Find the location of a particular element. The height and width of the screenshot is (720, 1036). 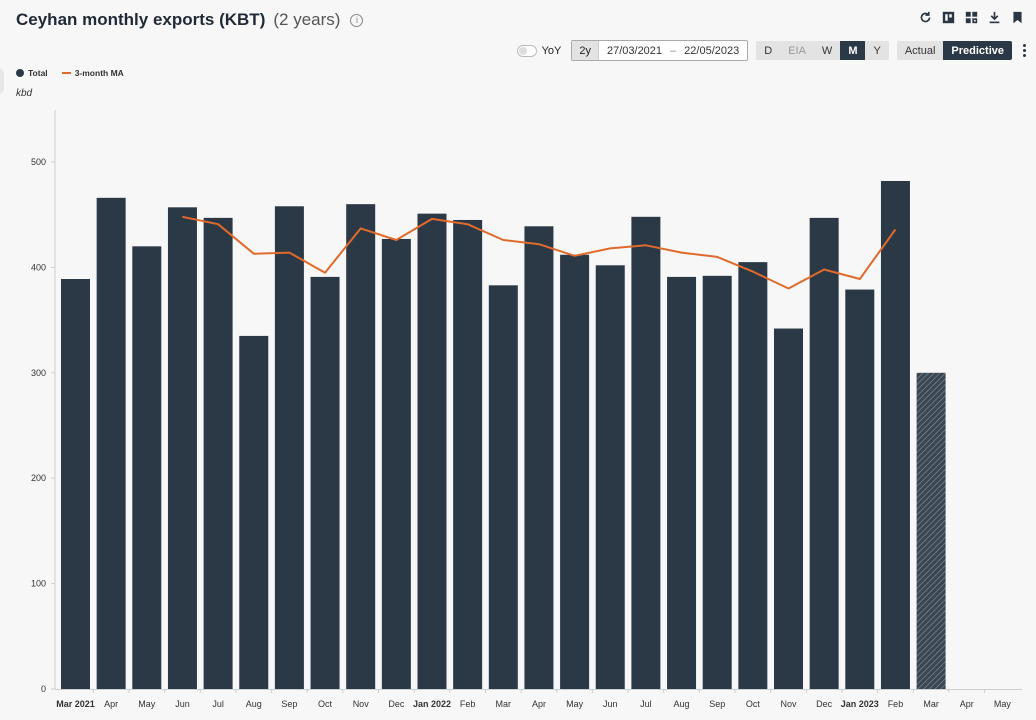

frequency-daily-button: D is located at coordinates (768, 50).